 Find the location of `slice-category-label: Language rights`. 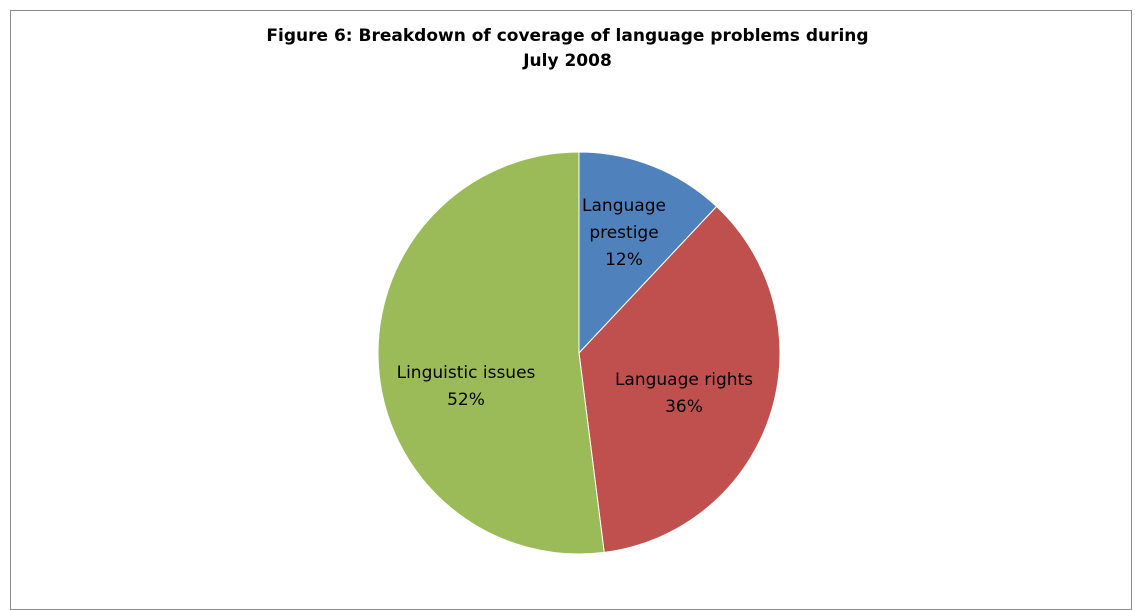

slice-category-label: Language rights is located at coordinates (684, 380).